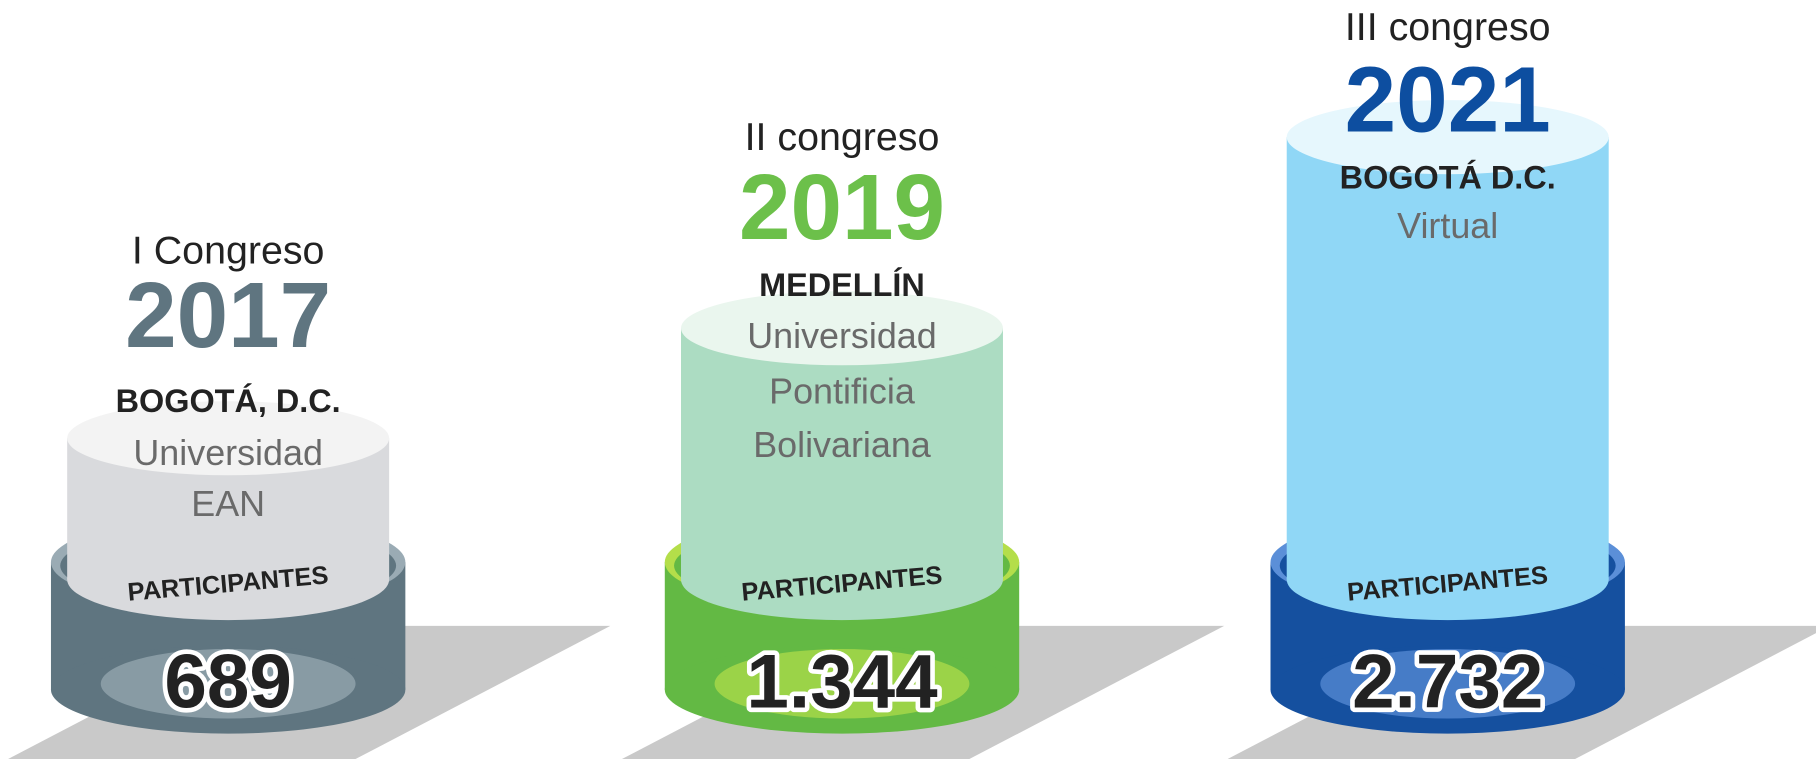 The height and width of the screenshot is (763, 1816). I want to click on congress-venue: Pontificia, so click(842, 392).